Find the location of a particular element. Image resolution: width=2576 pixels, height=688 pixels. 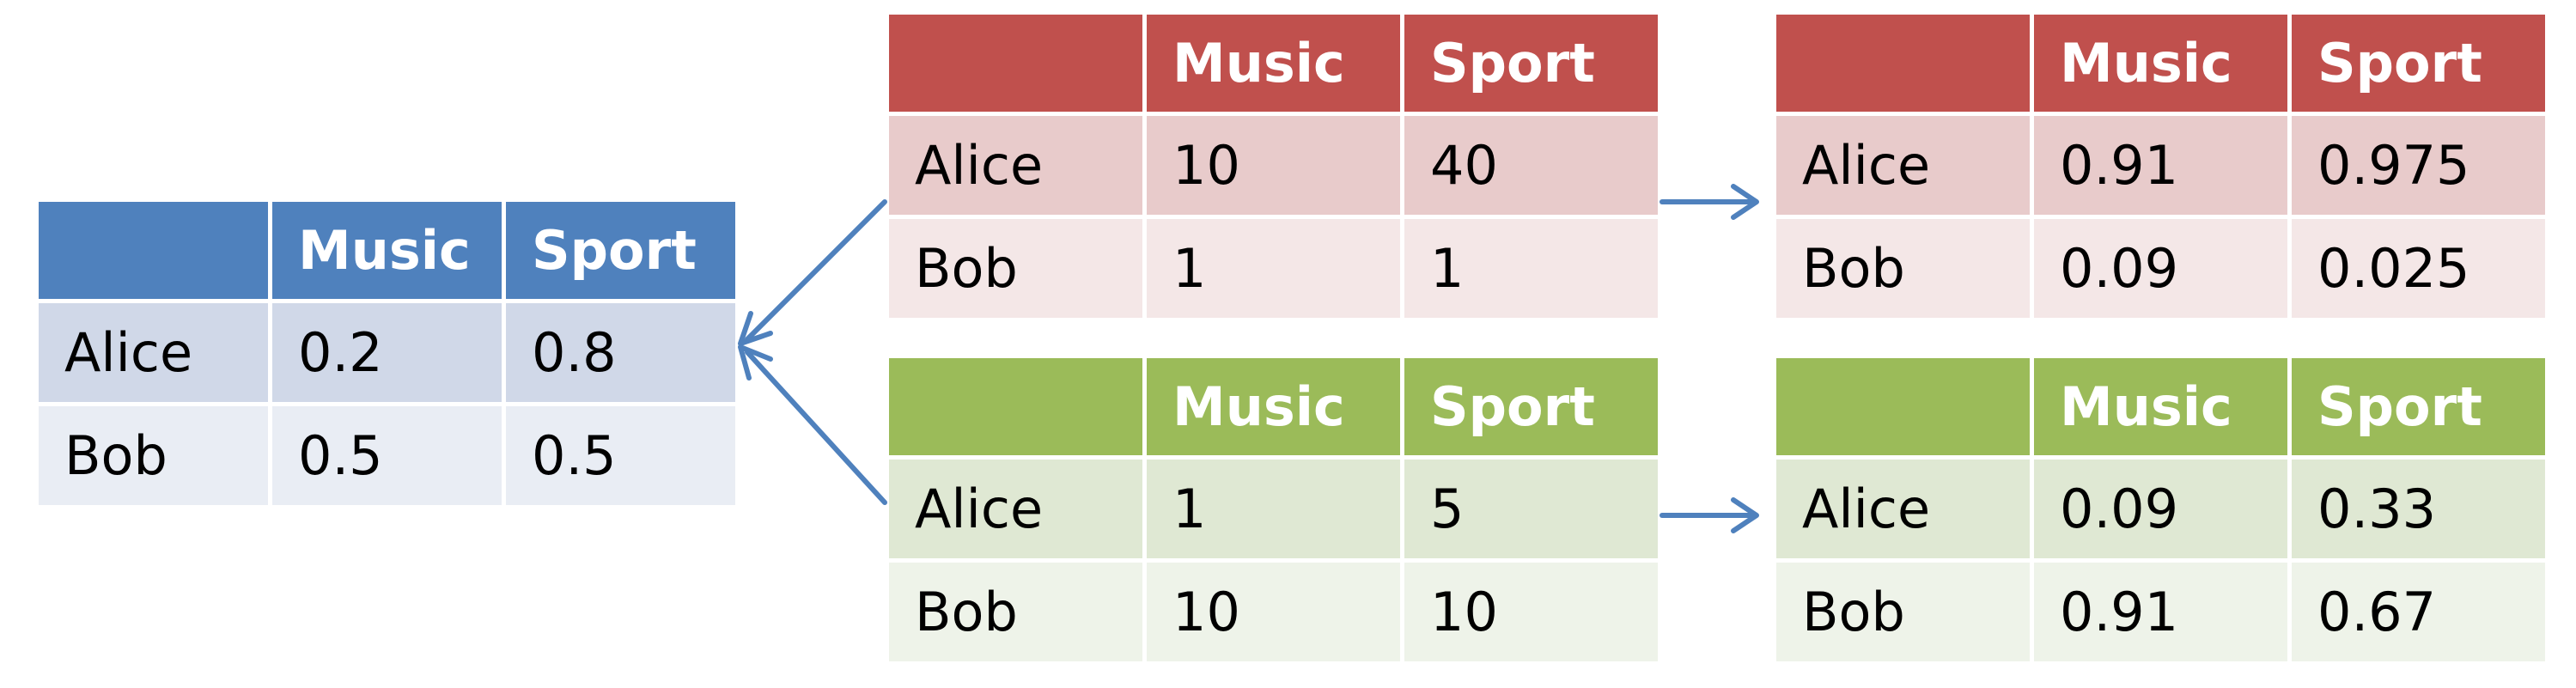

cell-bob-sport: 0.67 is located at coordinates (2418, 612).